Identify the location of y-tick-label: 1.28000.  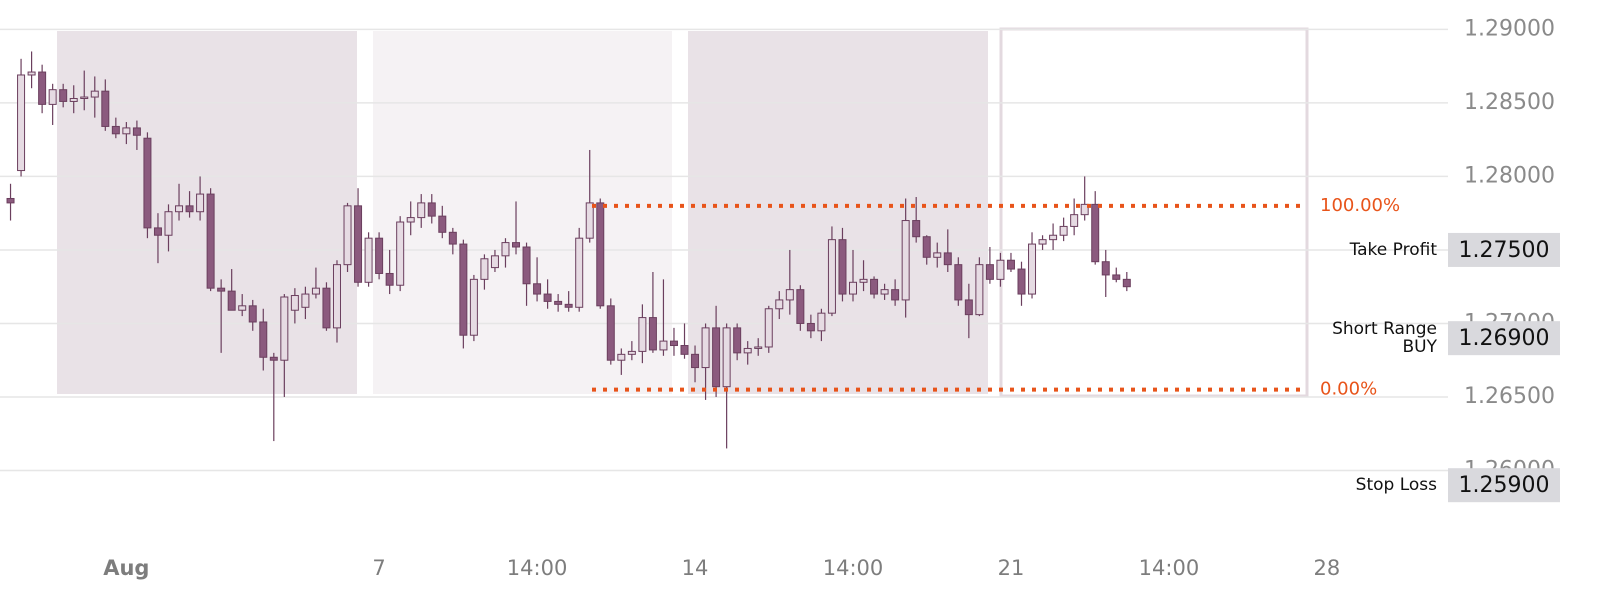
(1509, 175).